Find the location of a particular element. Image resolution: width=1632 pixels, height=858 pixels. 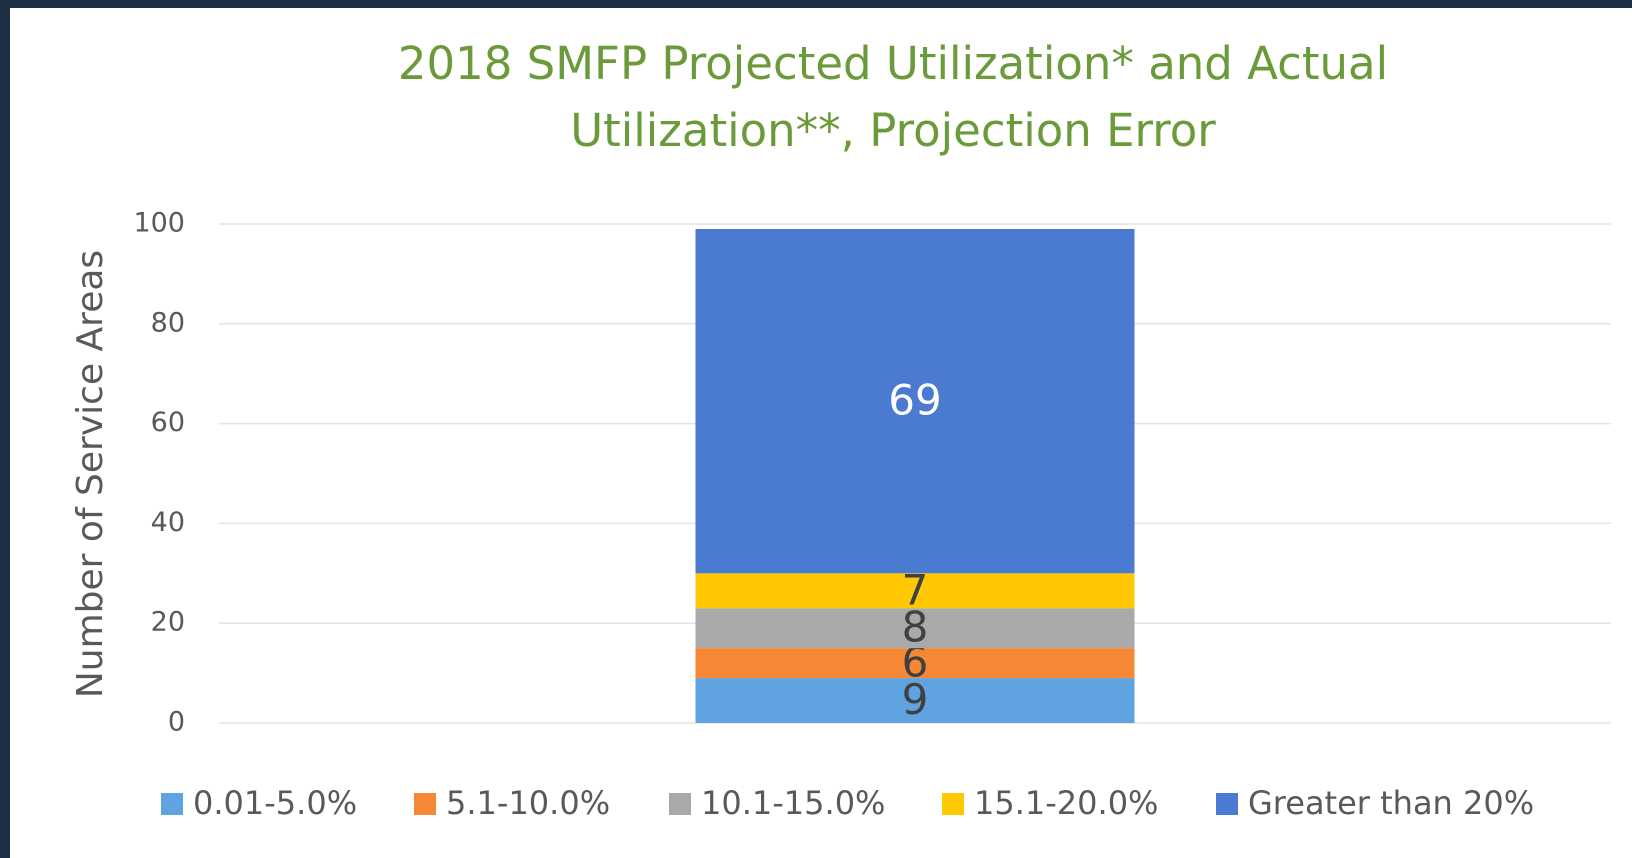

legend-label: 15.1-20.0% is located at coordinates (1066, 803).